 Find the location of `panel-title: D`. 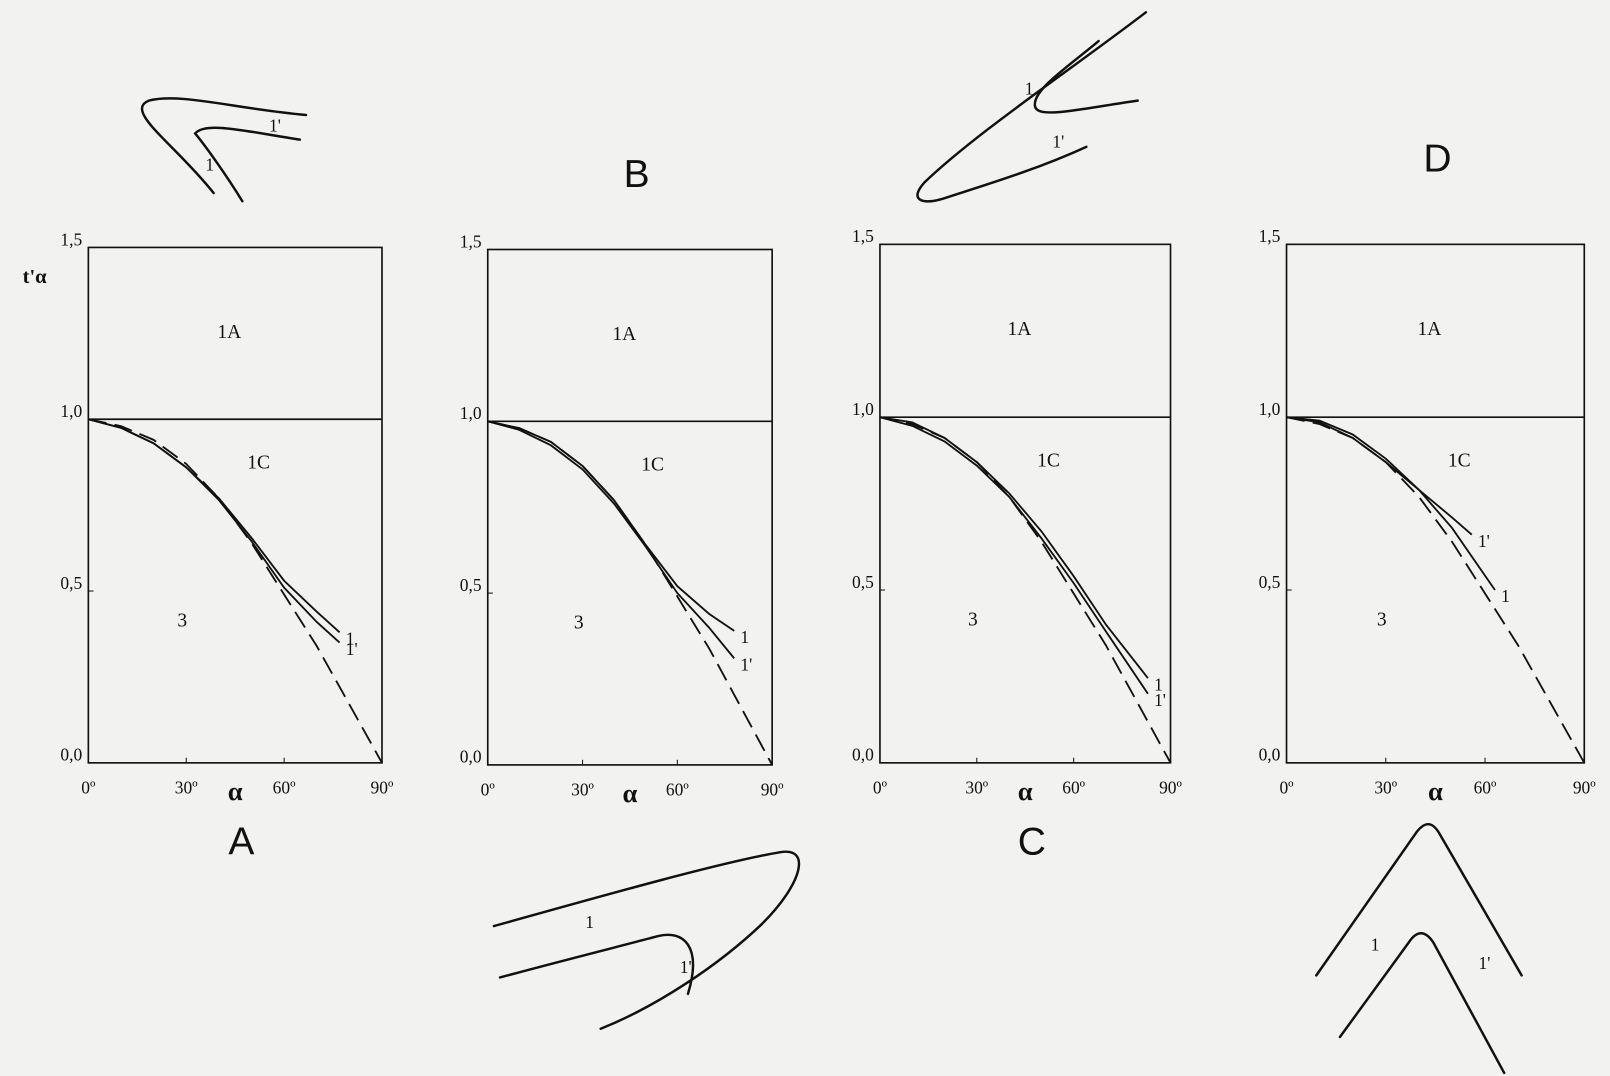

panel-title: D is located at coordinates (1437, 159).